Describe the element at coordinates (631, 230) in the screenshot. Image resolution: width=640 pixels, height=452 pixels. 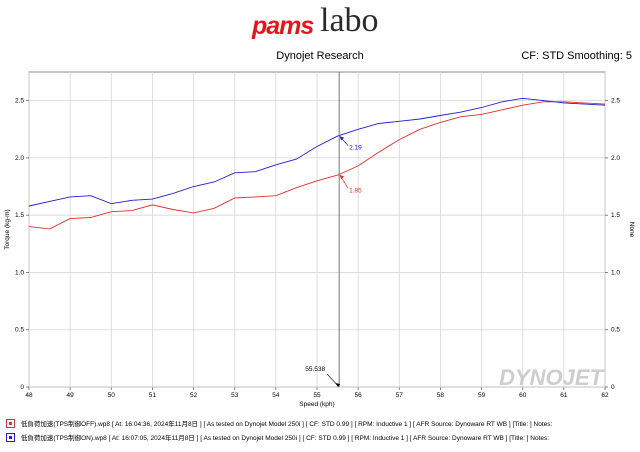
I see `y2-axis-label: None` at that location.